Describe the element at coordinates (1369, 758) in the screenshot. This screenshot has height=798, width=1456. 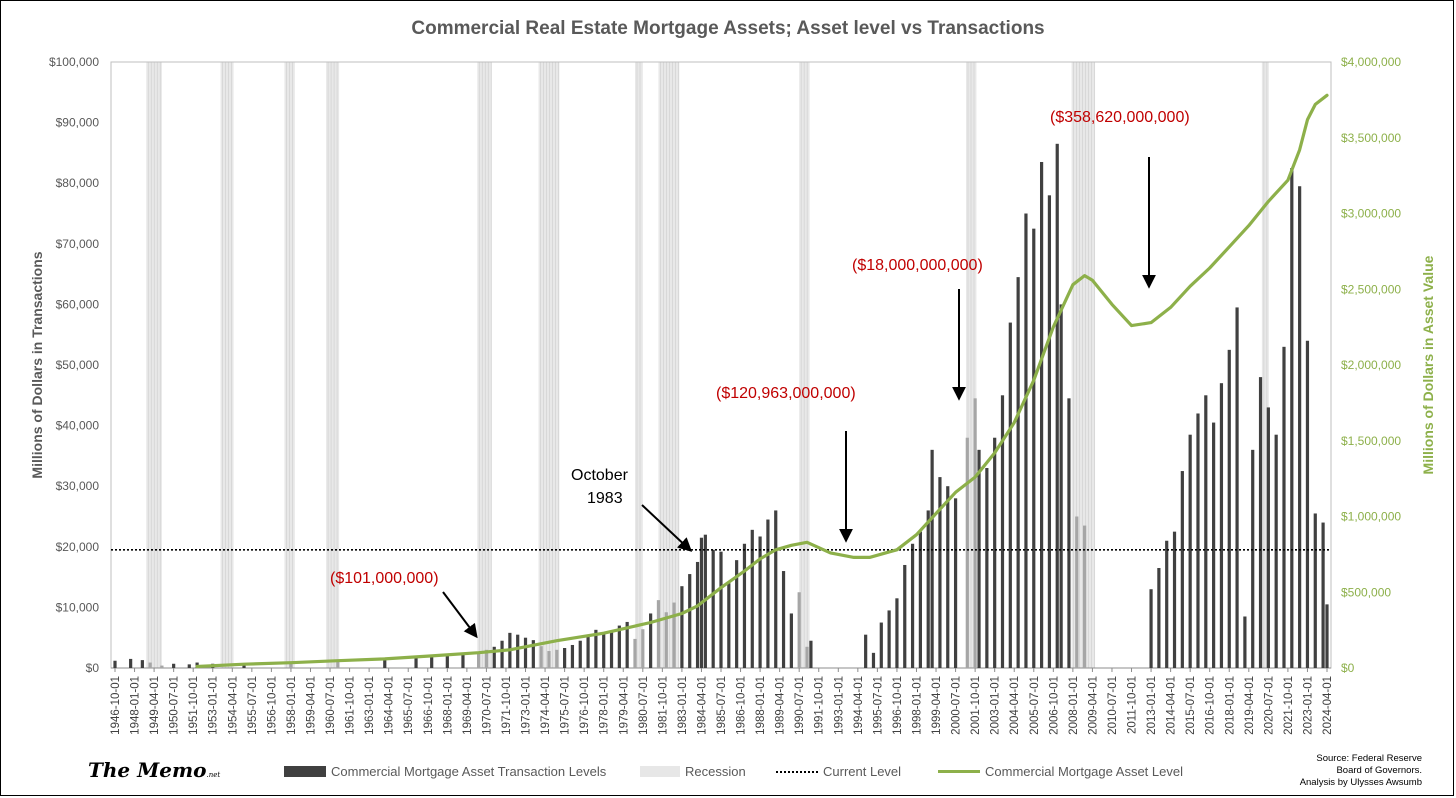
I see `source-line: Source: Federal Reserve` at that location.